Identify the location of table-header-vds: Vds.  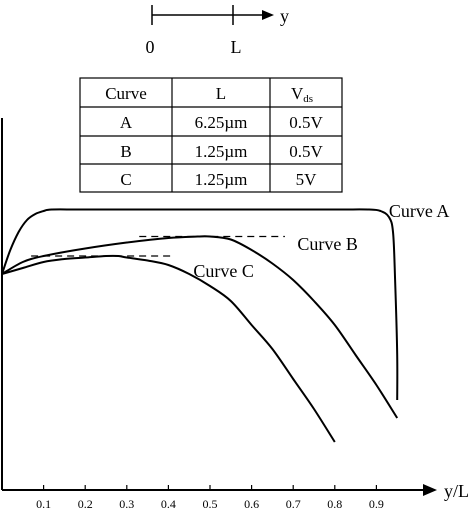
(302, 94).